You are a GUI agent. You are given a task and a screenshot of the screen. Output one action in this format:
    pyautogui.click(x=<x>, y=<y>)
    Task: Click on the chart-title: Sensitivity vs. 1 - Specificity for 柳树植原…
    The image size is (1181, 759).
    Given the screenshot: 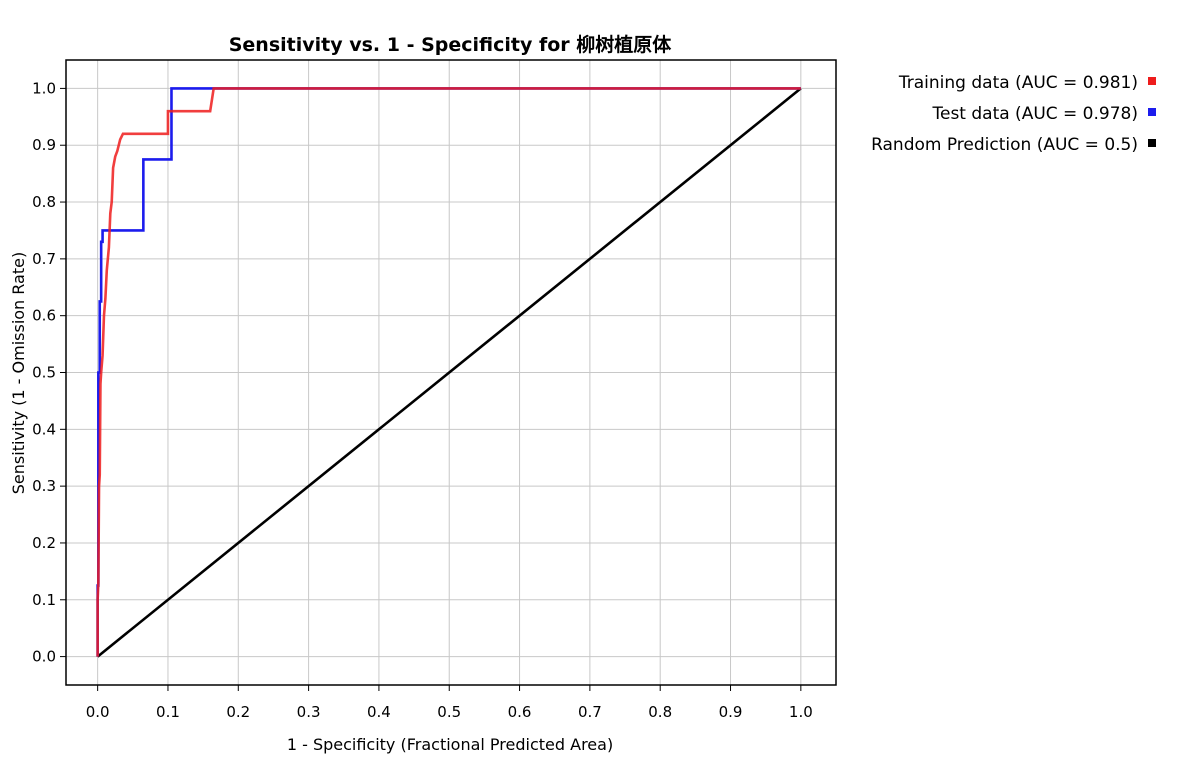 What is the action you would take?
    pyautogui.click(x=451, y=44)
    